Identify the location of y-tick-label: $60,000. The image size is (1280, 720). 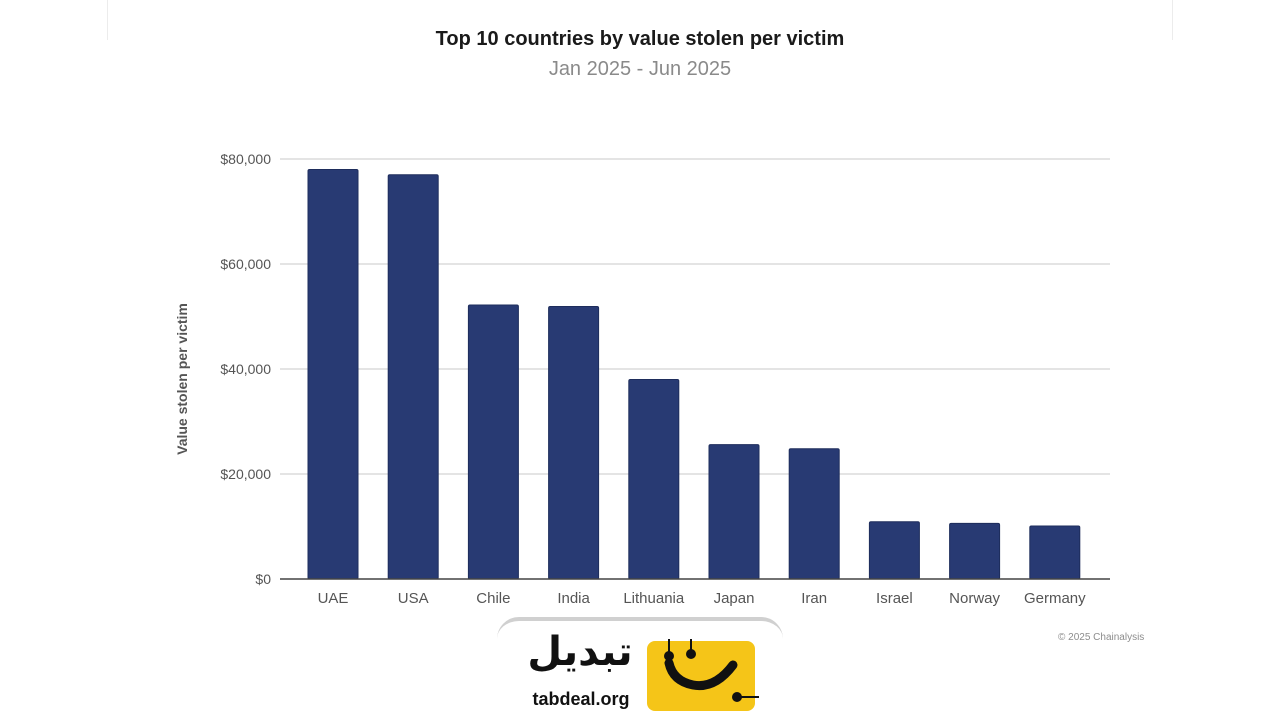
(245, 264).